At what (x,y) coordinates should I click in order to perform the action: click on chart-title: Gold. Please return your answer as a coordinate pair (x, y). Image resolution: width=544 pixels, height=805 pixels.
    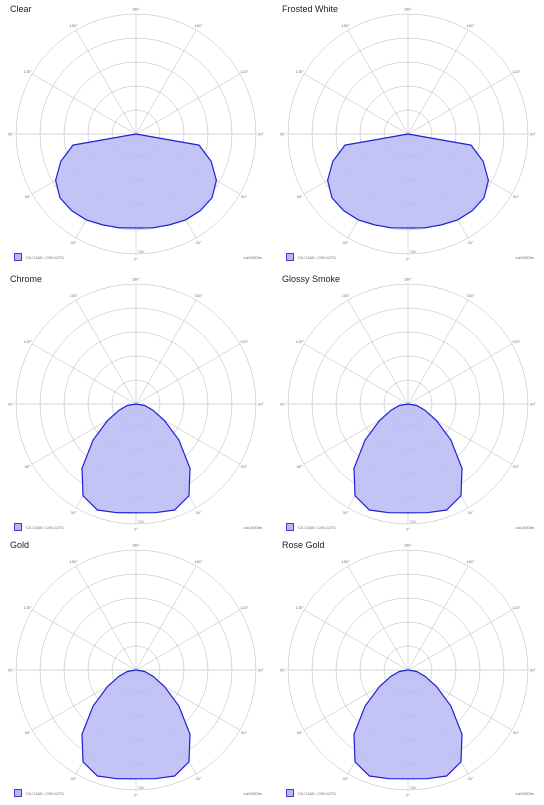
    Looking at the image, I should click on (20, 545).